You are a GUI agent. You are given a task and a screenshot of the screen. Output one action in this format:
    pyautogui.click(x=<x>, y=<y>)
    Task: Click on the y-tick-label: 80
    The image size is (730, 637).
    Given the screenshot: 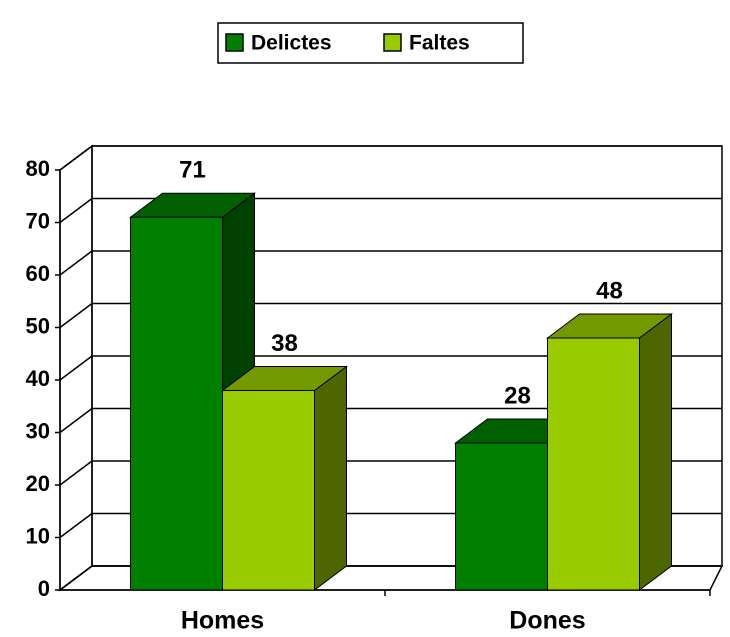 What is the action you would take?
    pyautogui.click(x=38, y=168)
    